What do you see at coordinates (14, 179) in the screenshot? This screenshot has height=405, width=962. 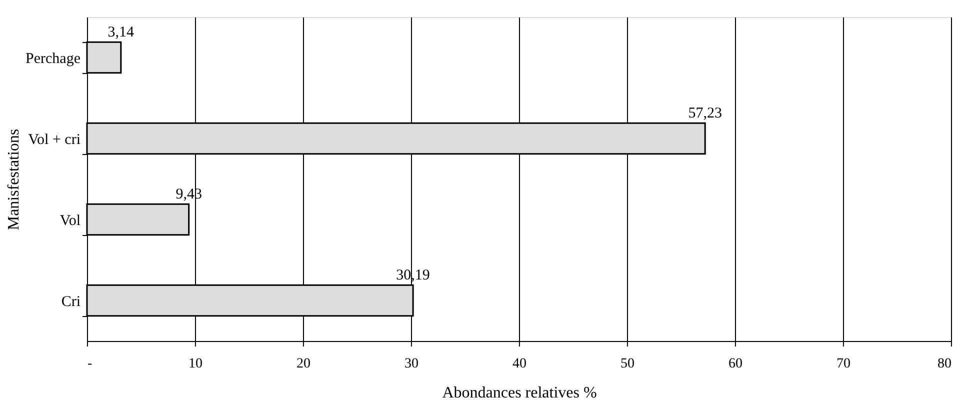 I see `y-axis-title: Manisfestations` at bounding box center [14, 179].